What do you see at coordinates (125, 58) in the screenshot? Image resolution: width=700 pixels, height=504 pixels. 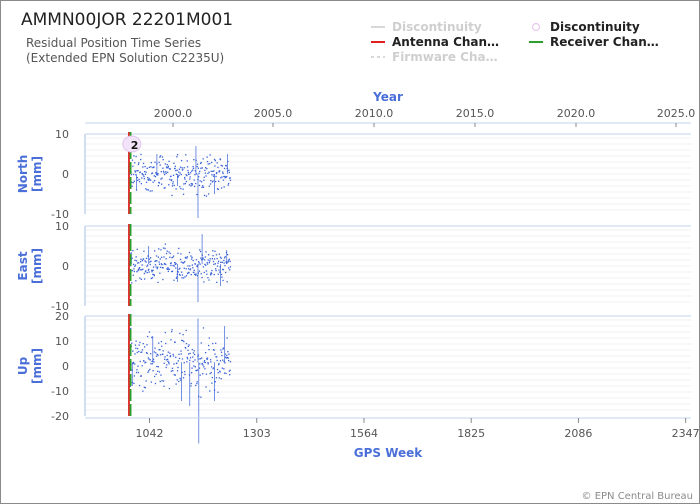 I see `chart-subtitle-line-2: (Extended EPN Solution C2235U)` at bounding box center [125, 58].